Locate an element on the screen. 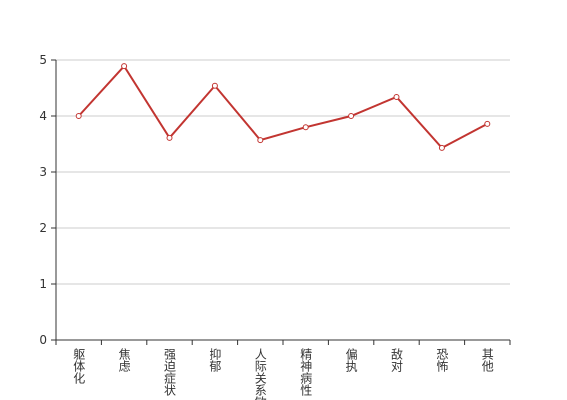 Image resolution: width=567 pixels, height=400 pixels. y-tick-label: 2 is located at coordinates (43, 228).